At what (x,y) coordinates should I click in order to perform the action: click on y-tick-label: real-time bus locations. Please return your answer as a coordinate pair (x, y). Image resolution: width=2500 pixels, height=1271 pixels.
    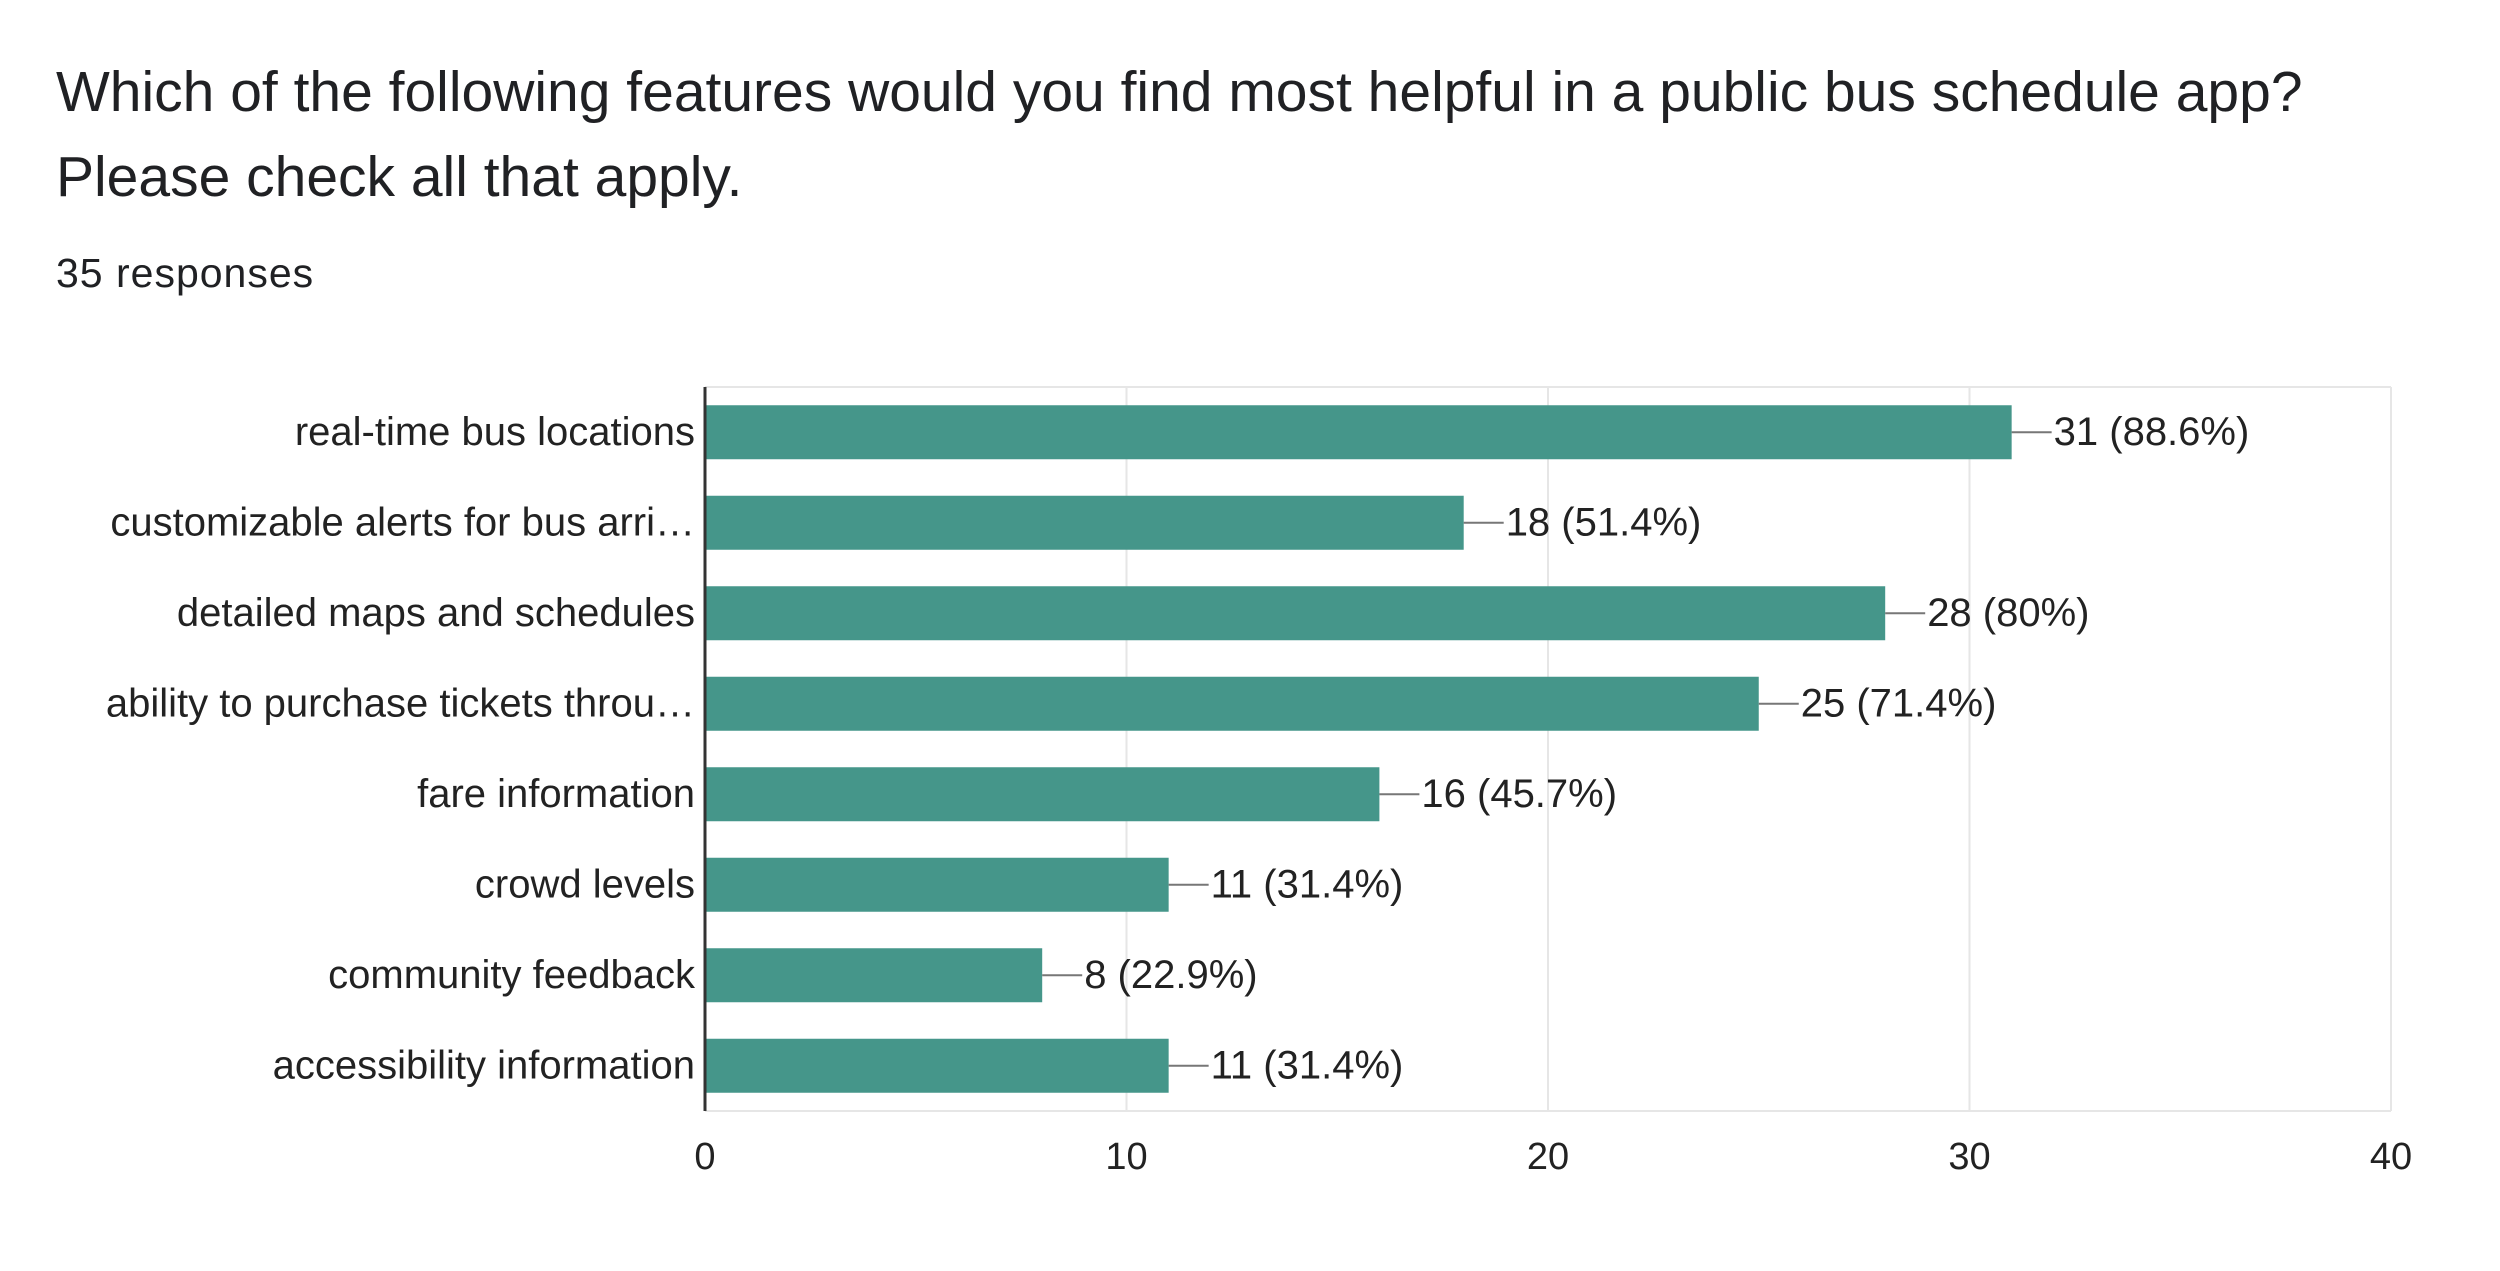
    Looking at the image, I should click on (495, 432).